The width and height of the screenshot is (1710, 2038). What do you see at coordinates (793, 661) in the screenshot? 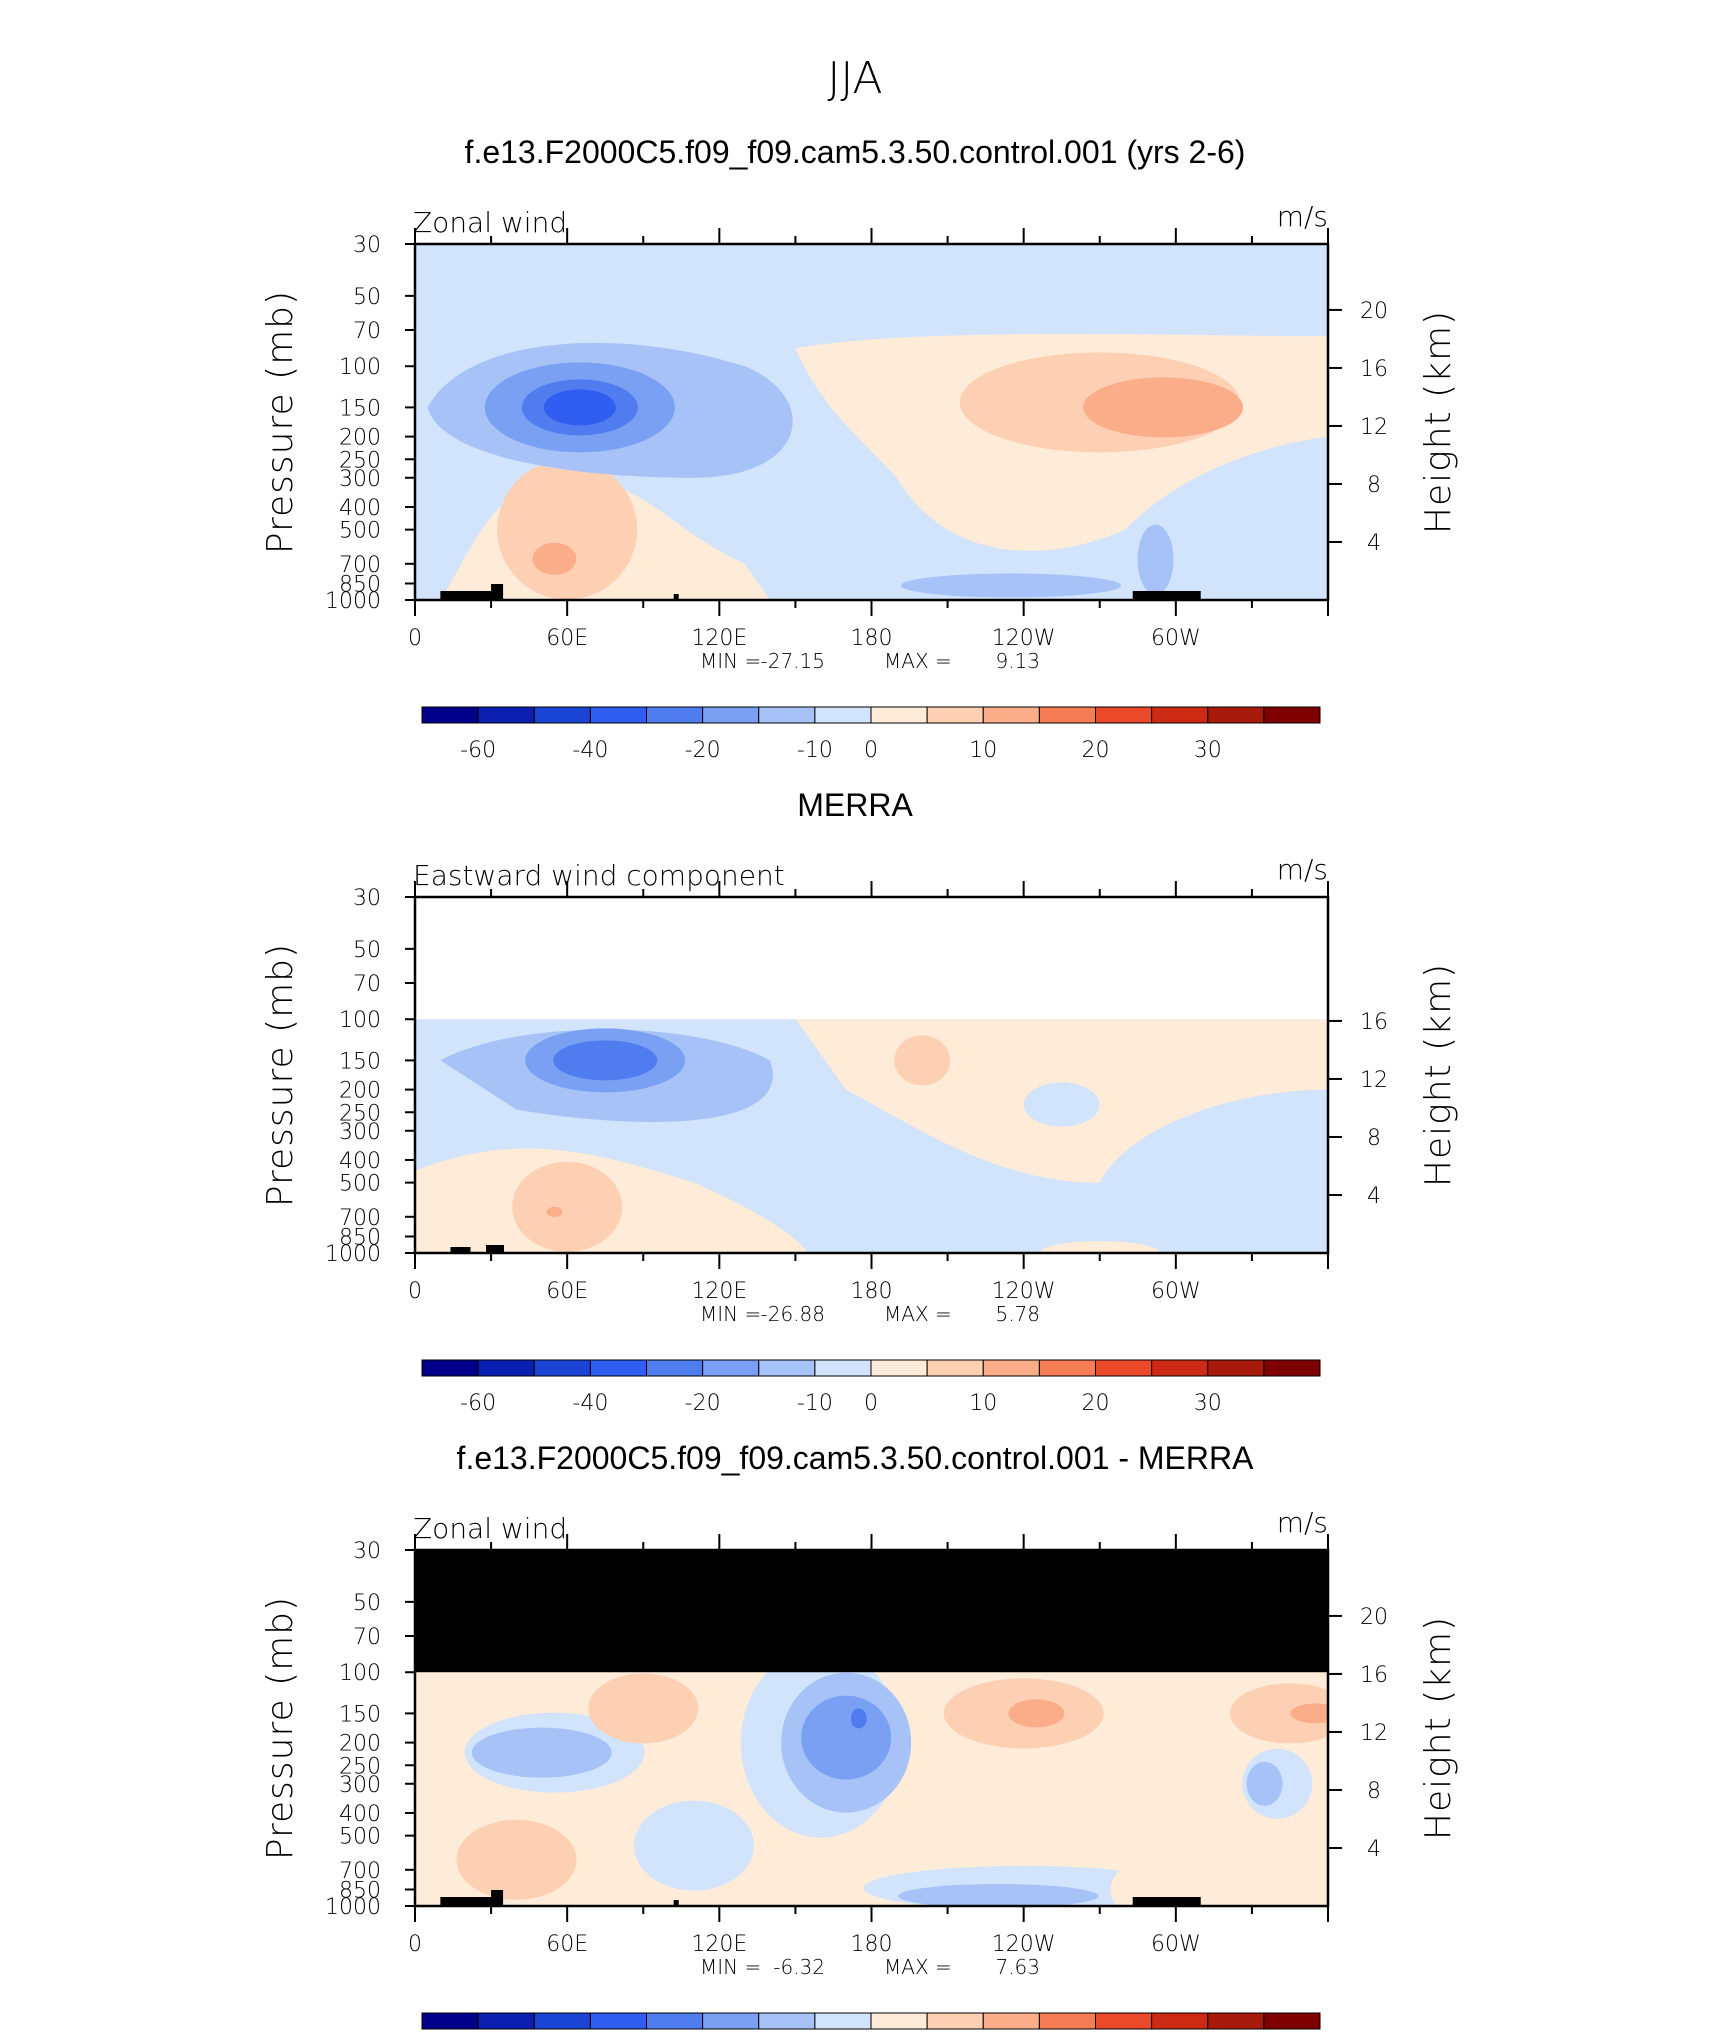
I see `min-value: -27.15` at bounding box center [793, 661].